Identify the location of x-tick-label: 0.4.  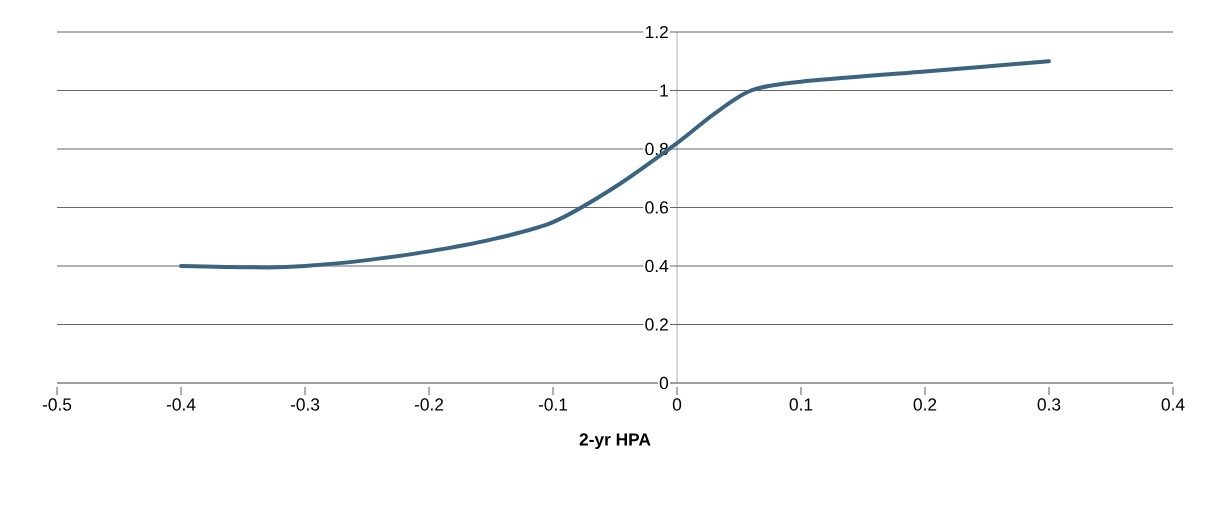
(1173, 404).